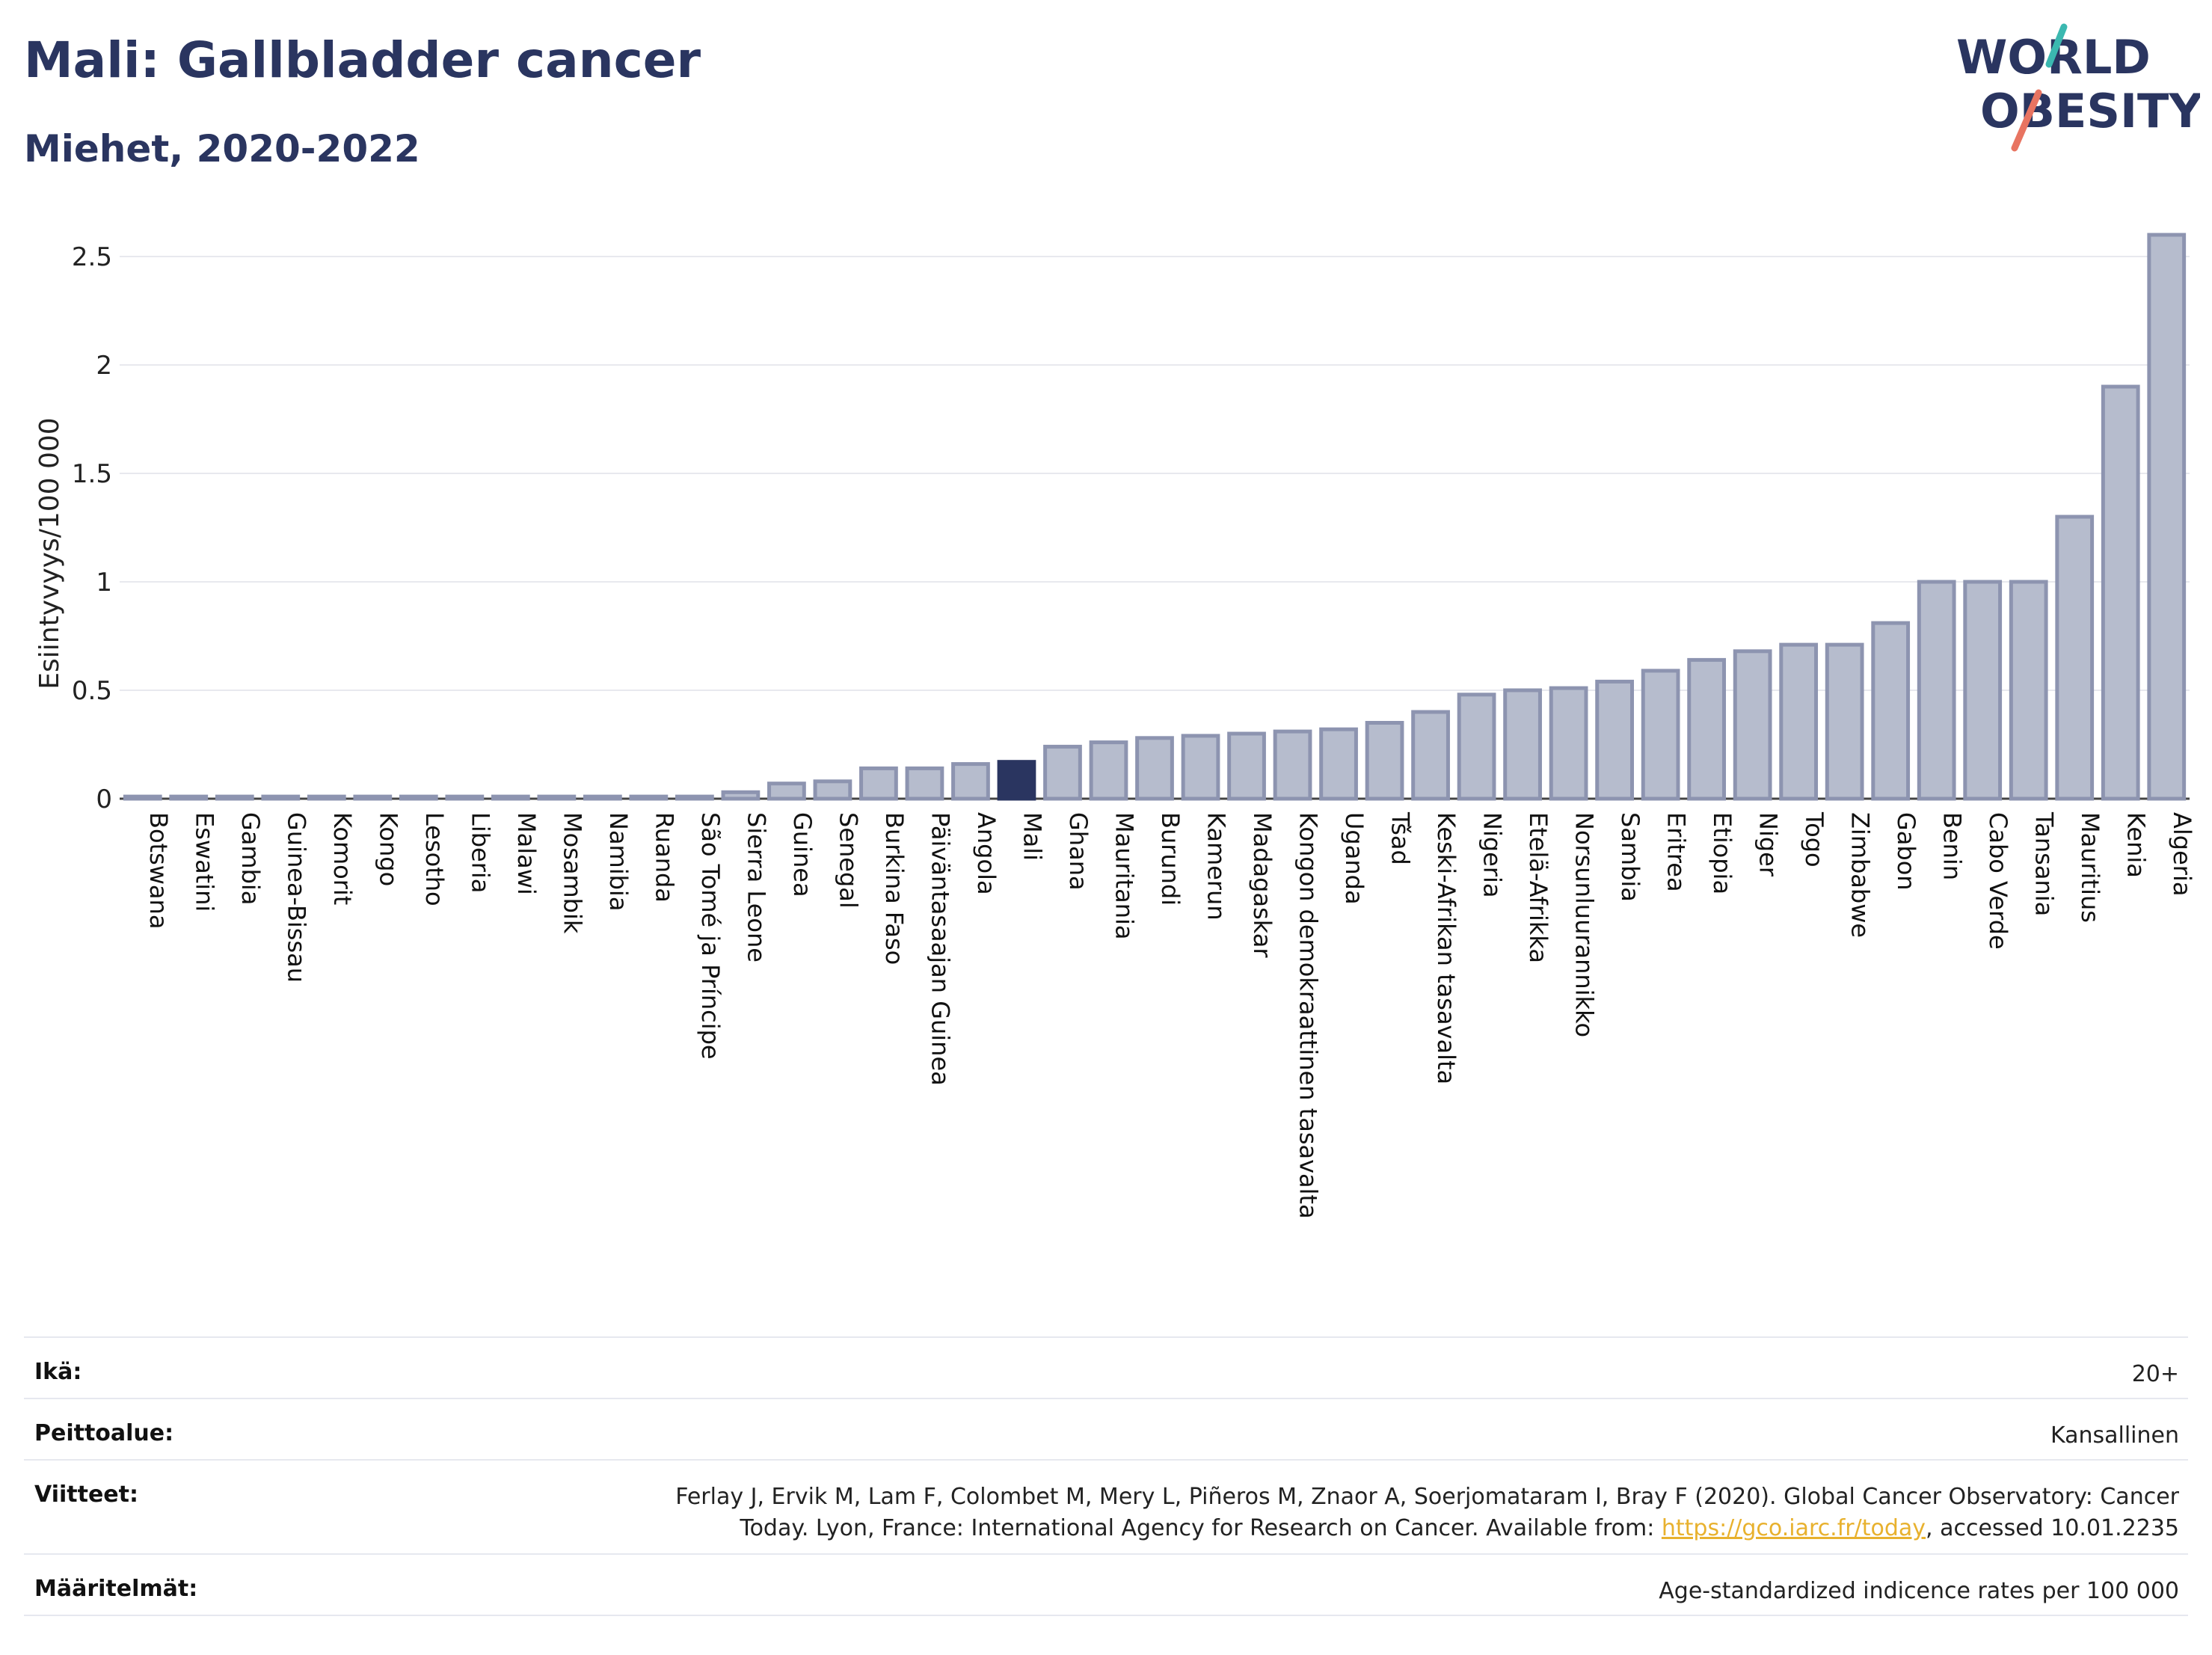 This screenshot has height=1655, width=2212. What do you see at coordinates (2090, 111) in the screenshot?
I see `logo-word-obesity: OBESITY` at bounding box center [2090, 111].